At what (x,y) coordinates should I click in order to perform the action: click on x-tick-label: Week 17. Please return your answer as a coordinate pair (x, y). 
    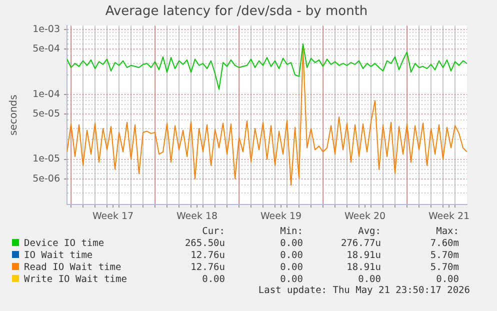
    Looking at the image, I should click on (113, 216).